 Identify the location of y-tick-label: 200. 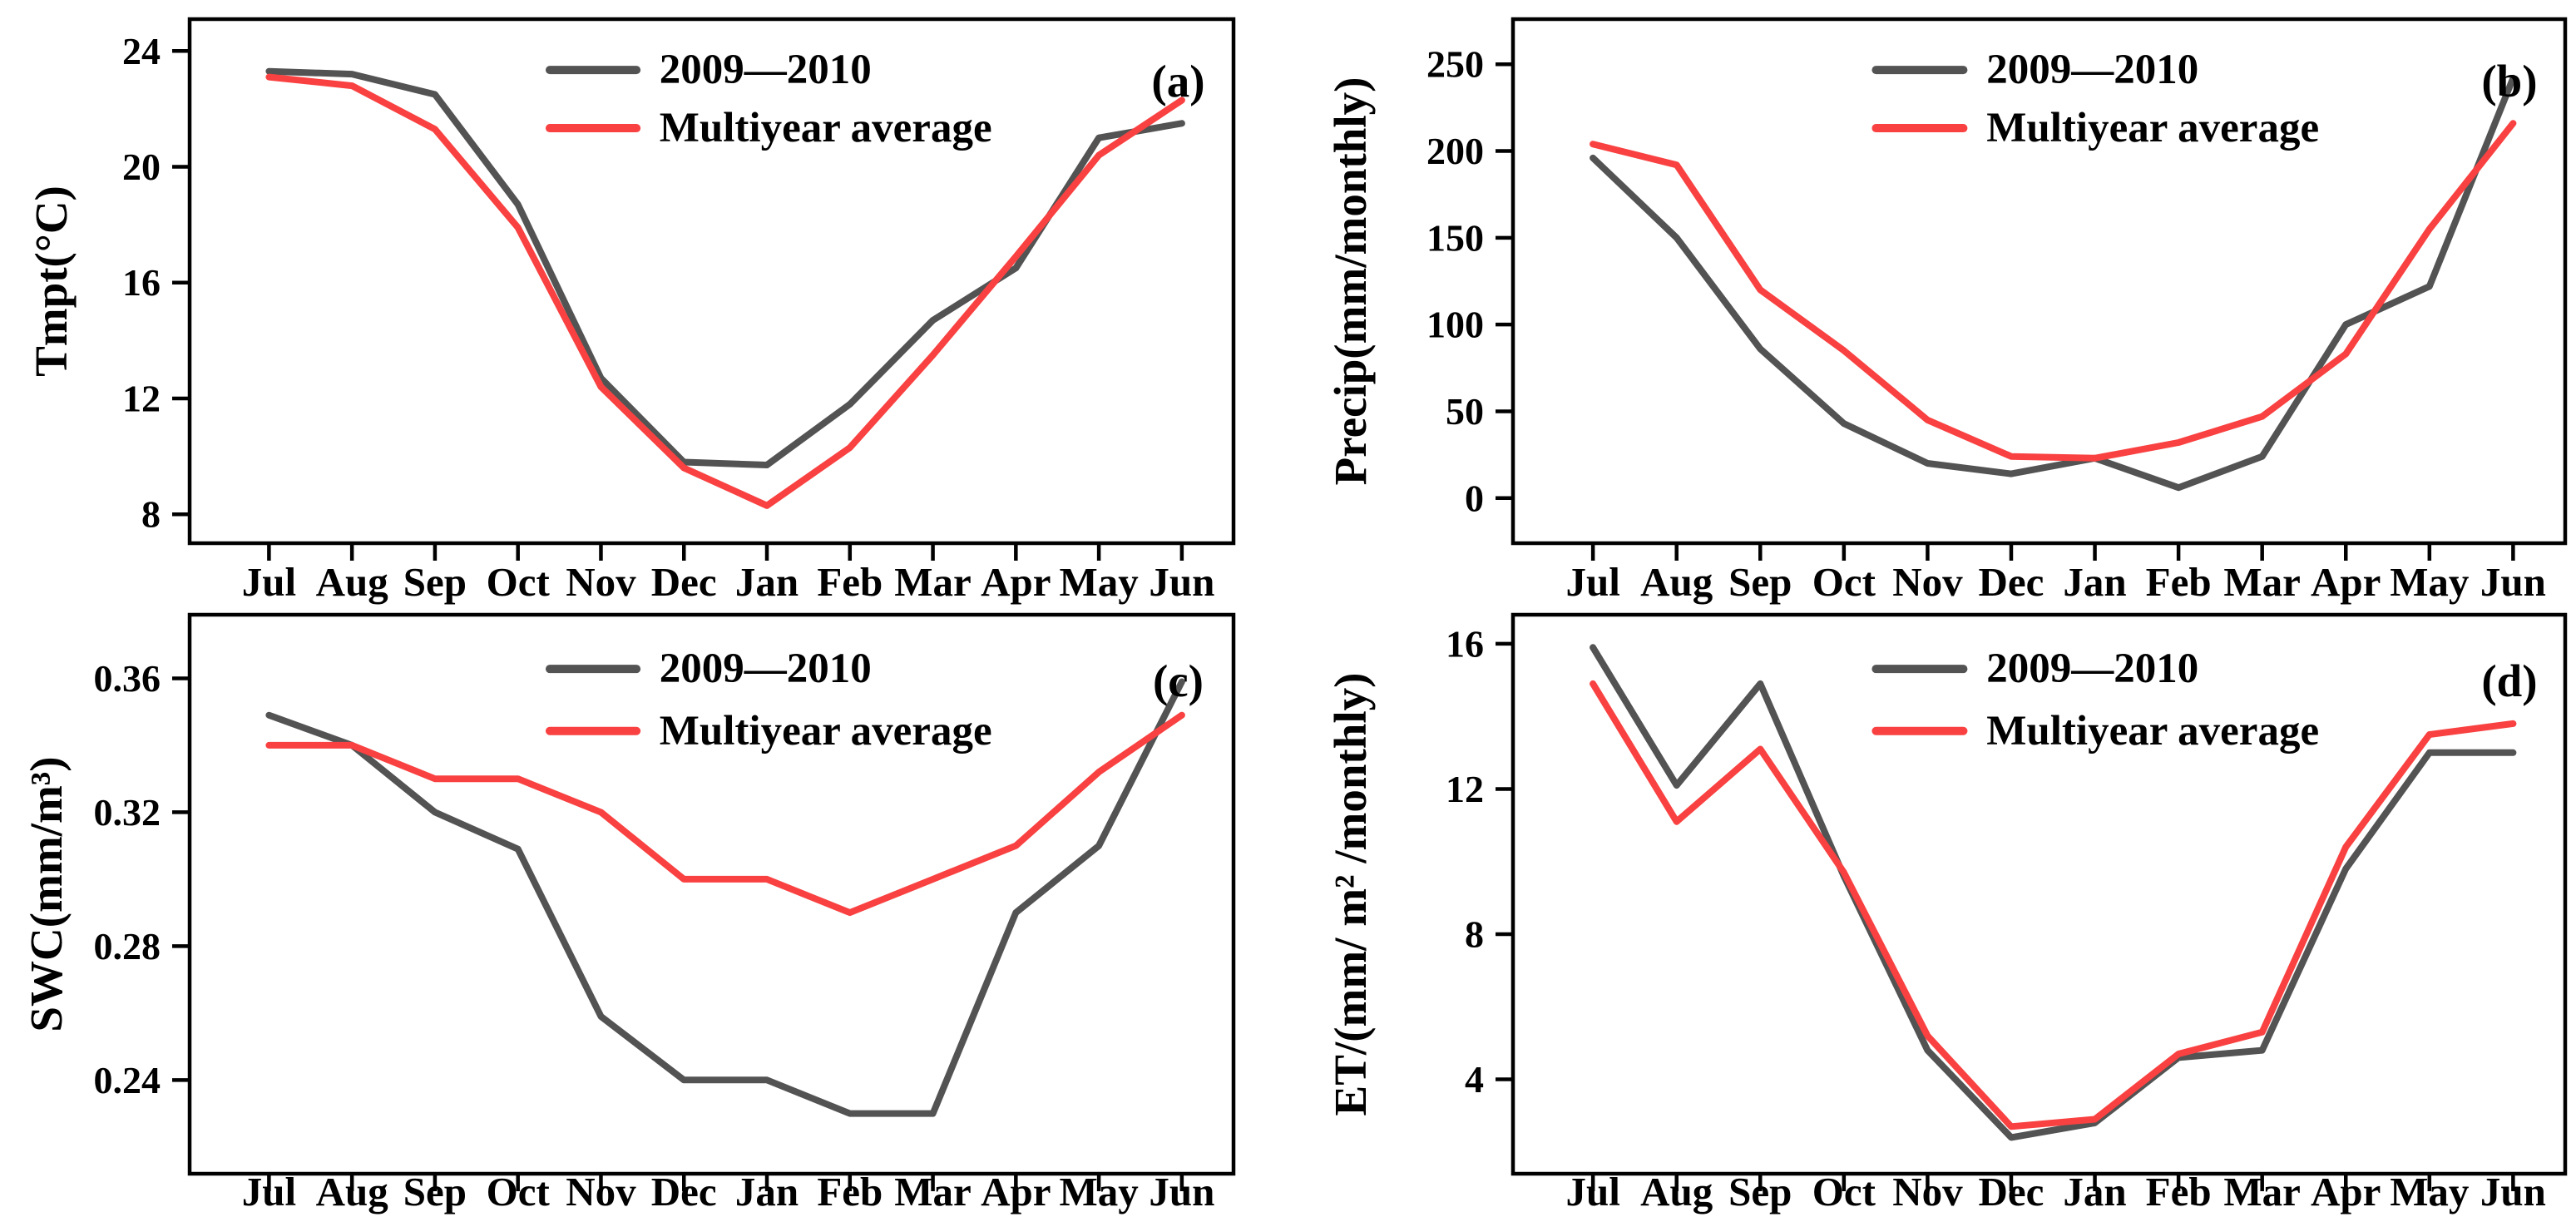
(1455, 151).